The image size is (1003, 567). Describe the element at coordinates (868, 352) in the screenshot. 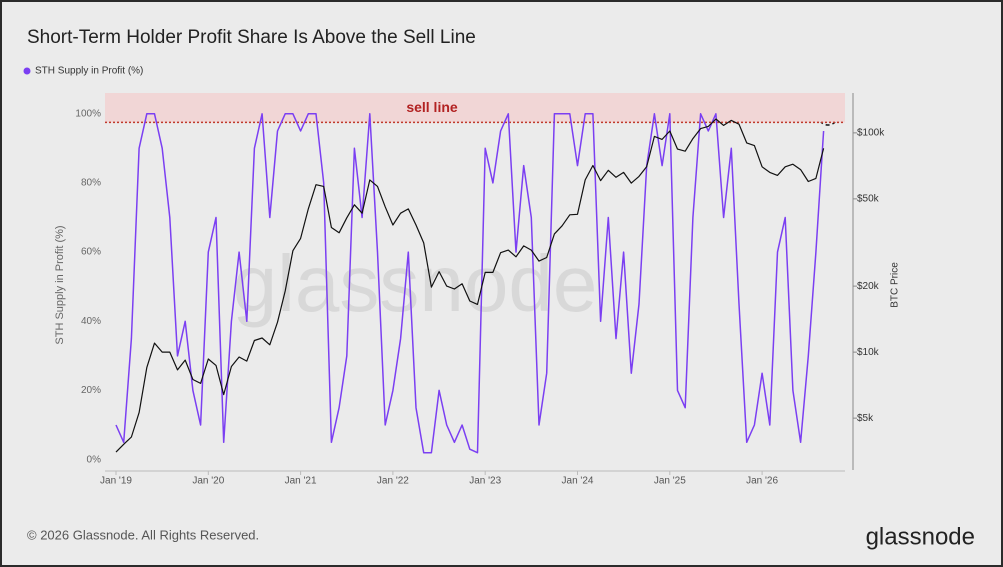

I see `y2-tick-label: $10k` at that location.